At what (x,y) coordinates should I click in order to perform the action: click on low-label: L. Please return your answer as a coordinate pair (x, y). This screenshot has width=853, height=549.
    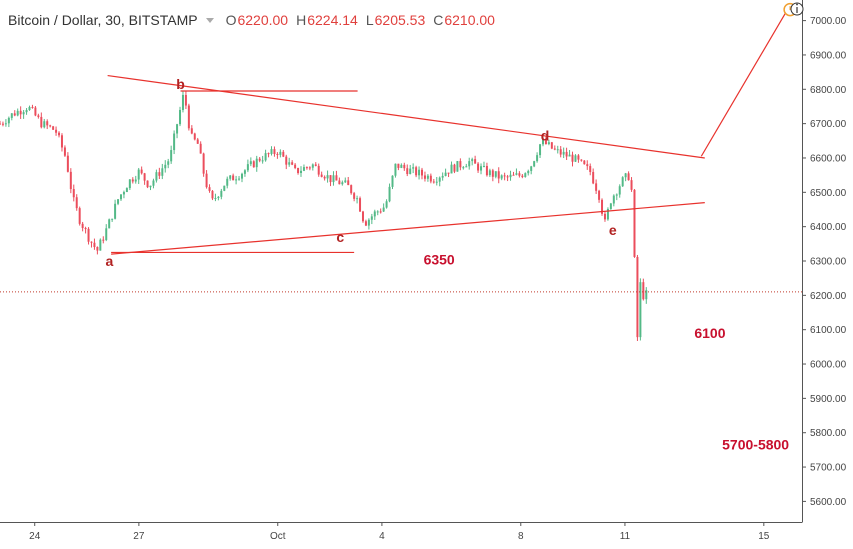
    Looking at the image, I should click on (369, 20).